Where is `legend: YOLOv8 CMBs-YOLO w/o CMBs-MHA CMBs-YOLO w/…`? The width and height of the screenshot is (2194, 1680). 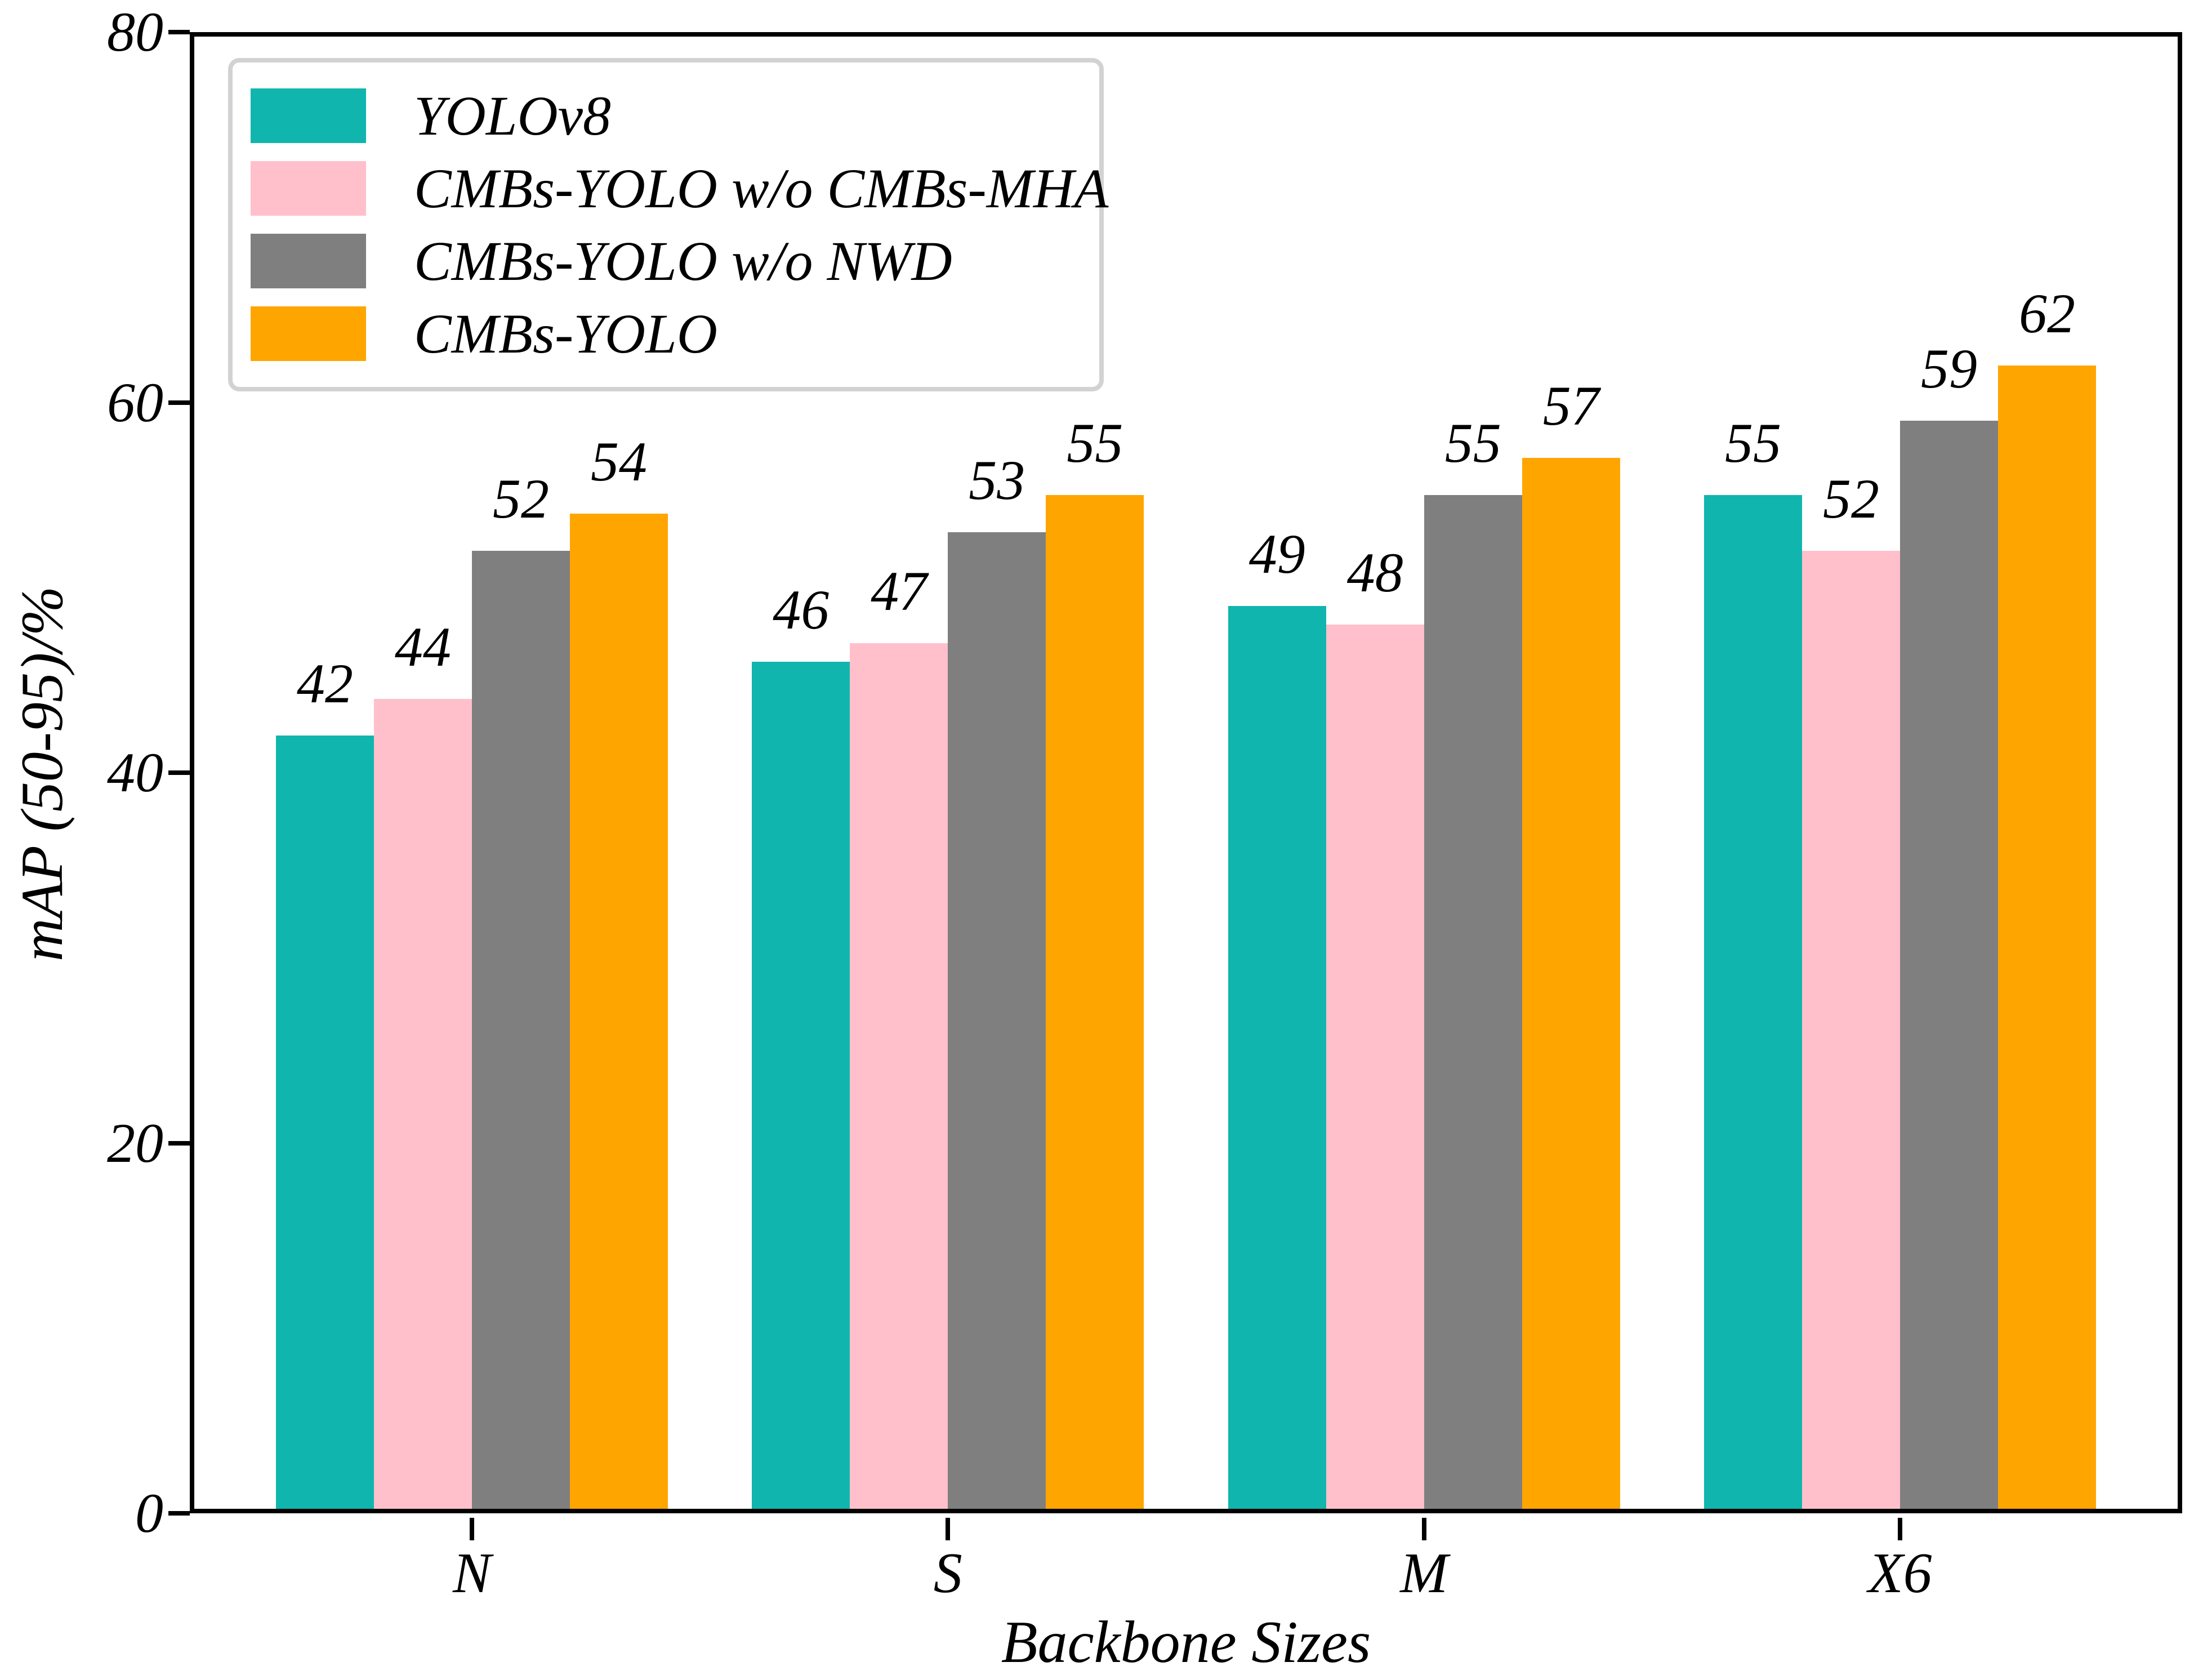
legend: YOLOv8 CMBs-YOLO w/o CMBs-MHA CMBs-YOLO w/… is located at coordinates (668, 225).